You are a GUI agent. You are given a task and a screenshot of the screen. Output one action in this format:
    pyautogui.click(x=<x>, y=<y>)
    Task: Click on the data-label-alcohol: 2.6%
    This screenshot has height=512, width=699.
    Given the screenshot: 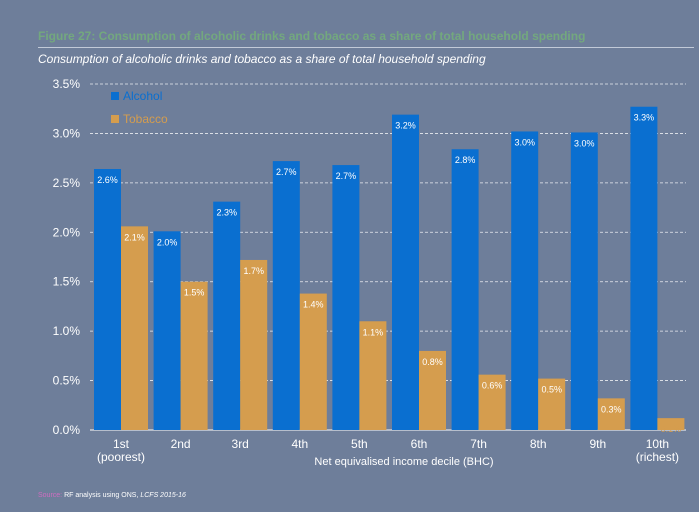 What is the action you would take?
    pyautogui.click(x=107, y=180)
    